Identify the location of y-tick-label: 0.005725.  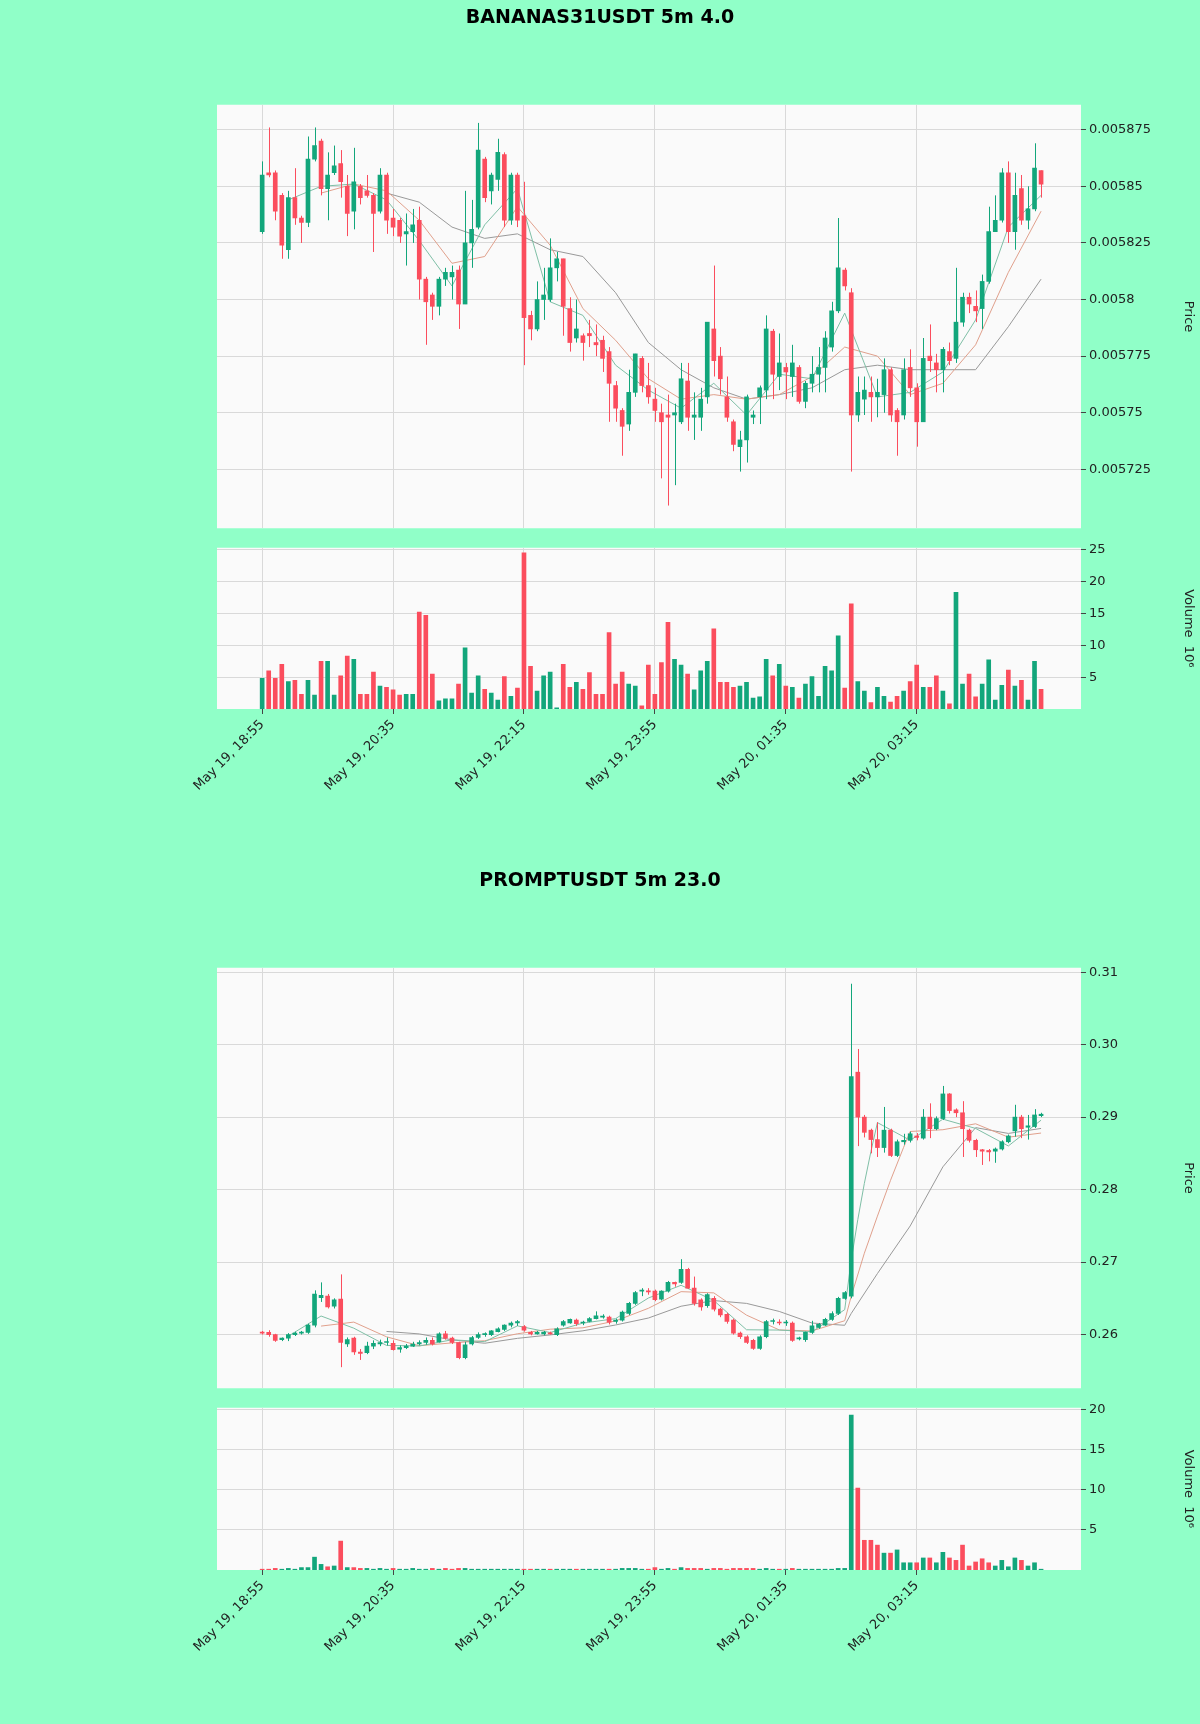
(1120, 468).